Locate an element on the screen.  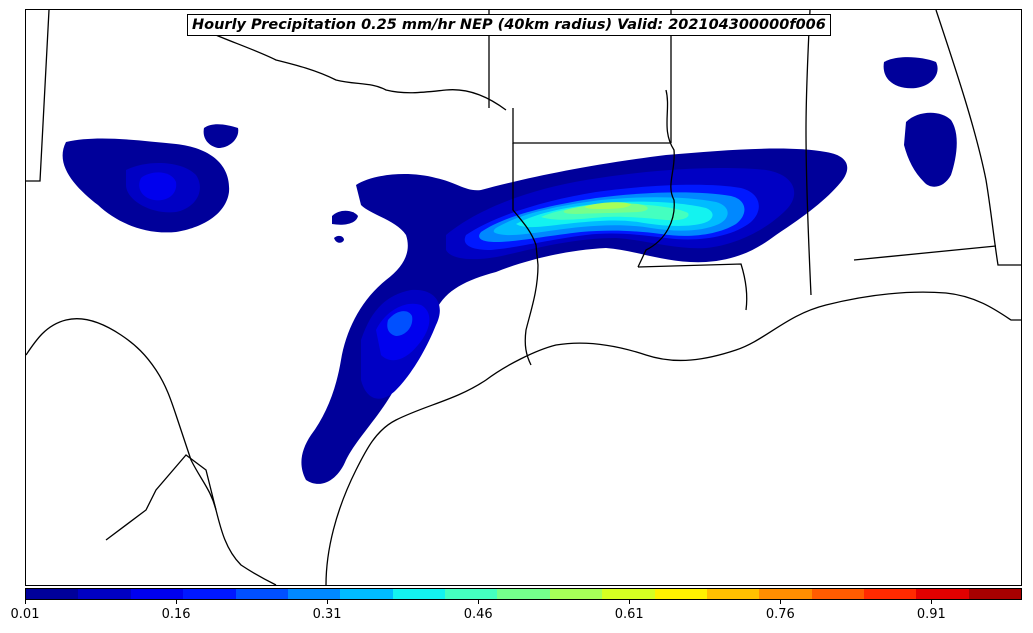
boundary-mississippi-river is located at coordinates (656, 178).